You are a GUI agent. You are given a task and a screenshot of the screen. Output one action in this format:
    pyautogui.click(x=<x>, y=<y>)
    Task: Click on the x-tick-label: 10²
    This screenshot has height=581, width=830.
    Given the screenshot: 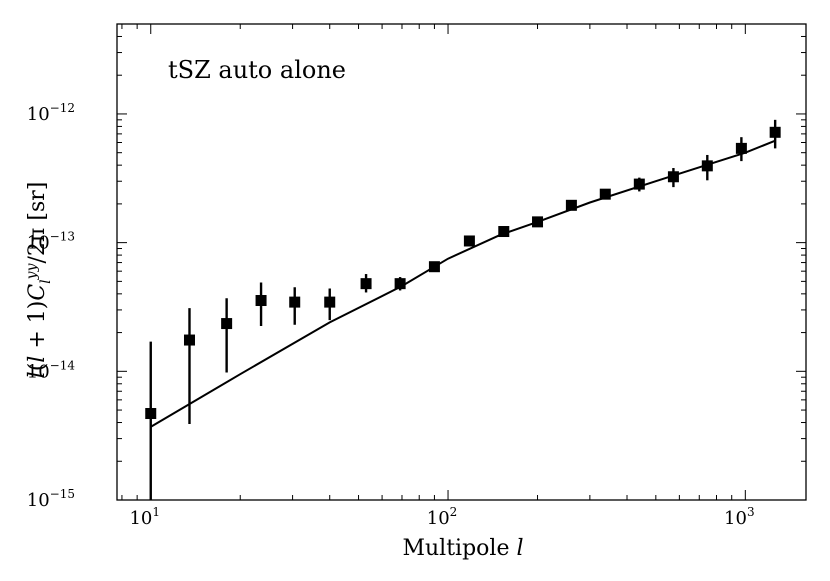 What is the action you would take?
    pyautogui.click(x=442, y=517)
    